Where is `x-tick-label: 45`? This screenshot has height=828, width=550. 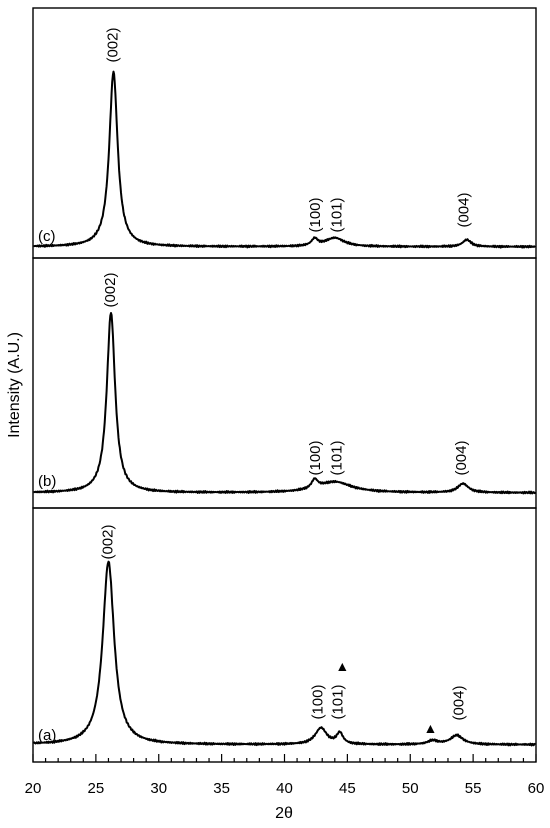
x-tick-label: 45 is located at coordinates (347, 788).